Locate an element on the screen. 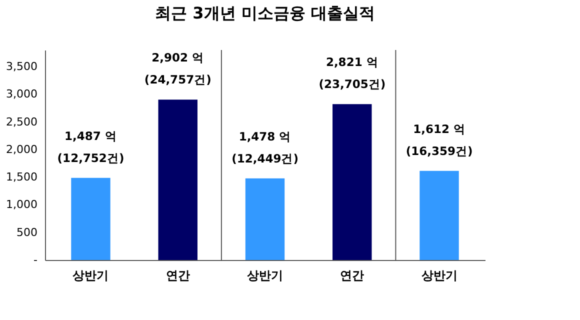 The height and width of the screenshot is (320, 580). data-label: 1,478 억 (12,449건) is located at coordinates (265, 147).